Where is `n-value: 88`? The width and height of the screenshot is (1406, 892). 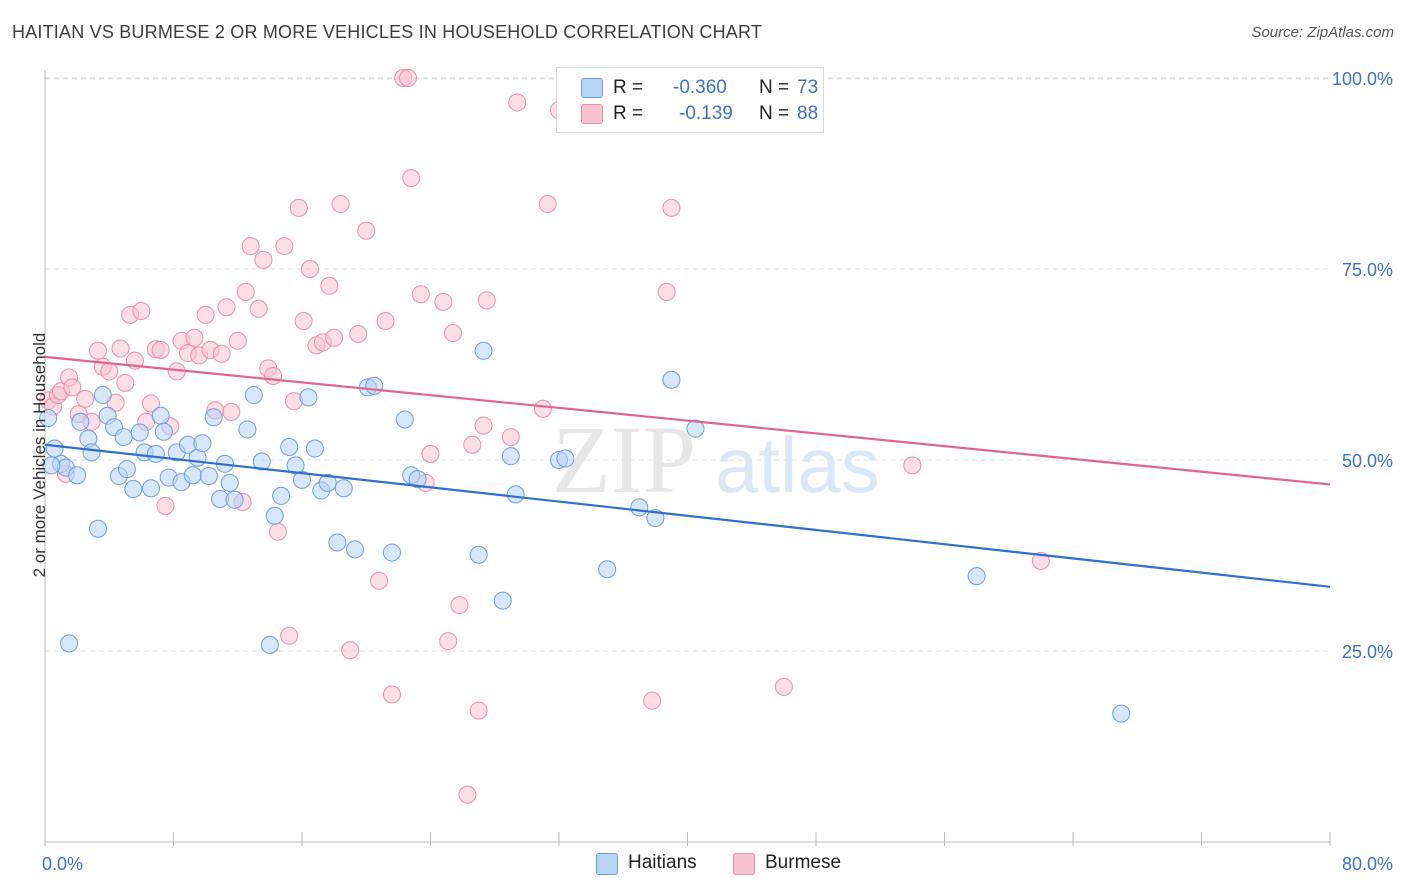 n-value: 88 is located at coordinates (808, 113).